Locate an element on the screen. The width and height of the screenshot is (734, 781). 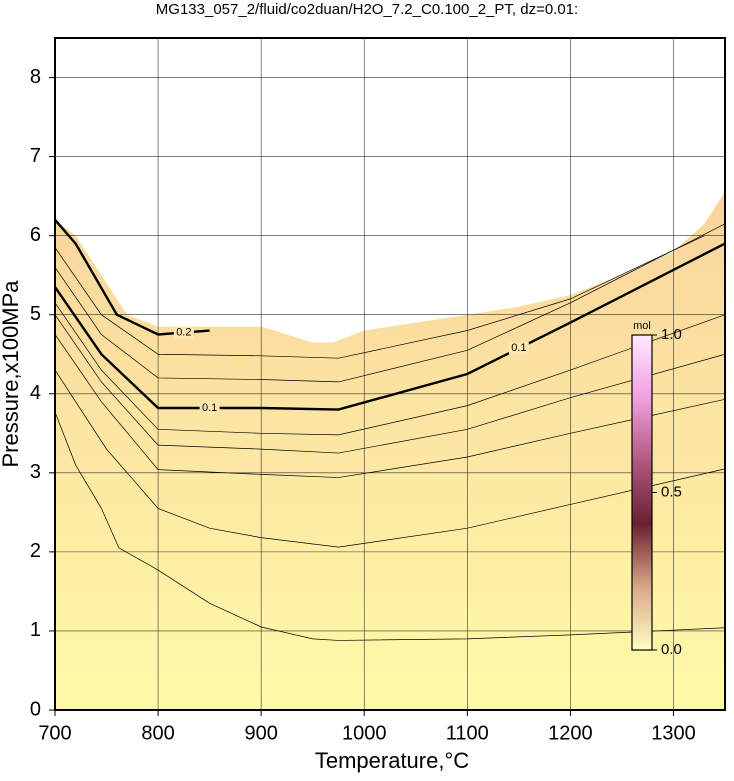
x-tick-label: 1300 is located at coordinates (673, 733).